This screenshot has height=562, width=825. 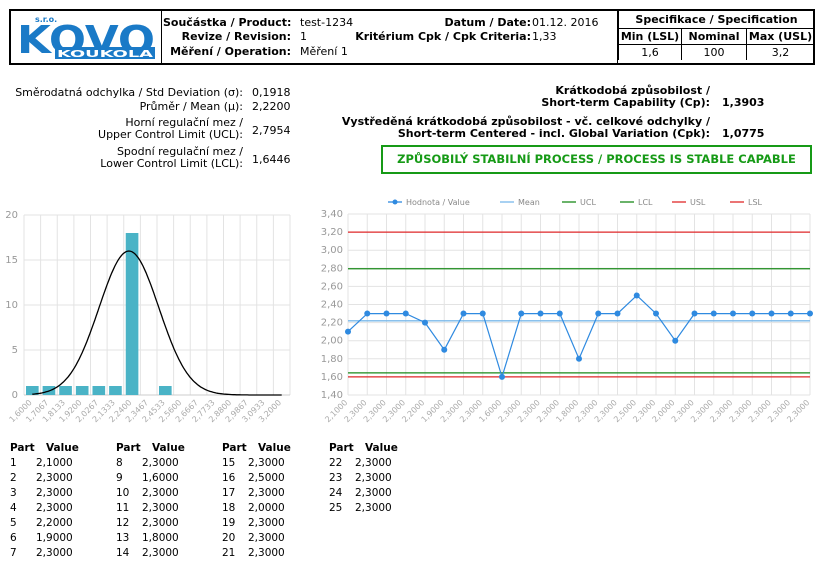 I want to click on legend-label: UCL, so click(x=588, y=202).